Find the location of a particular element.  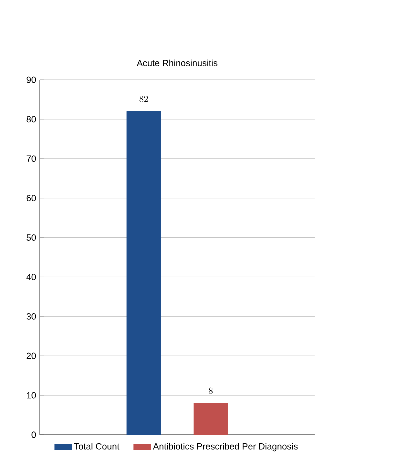

y-tick-label: 10 is located at coordinates (31, 395).